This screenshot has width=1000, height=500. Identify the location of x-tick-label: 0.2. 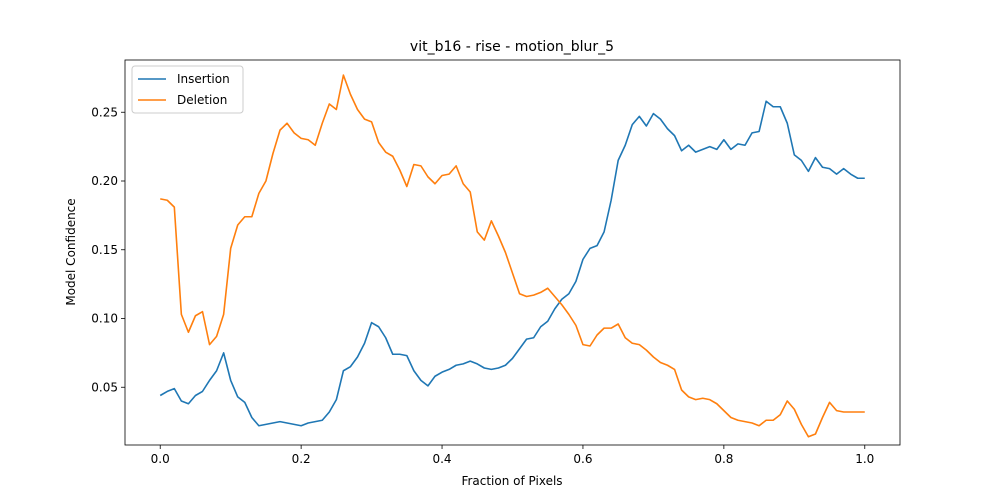
(301, 459).